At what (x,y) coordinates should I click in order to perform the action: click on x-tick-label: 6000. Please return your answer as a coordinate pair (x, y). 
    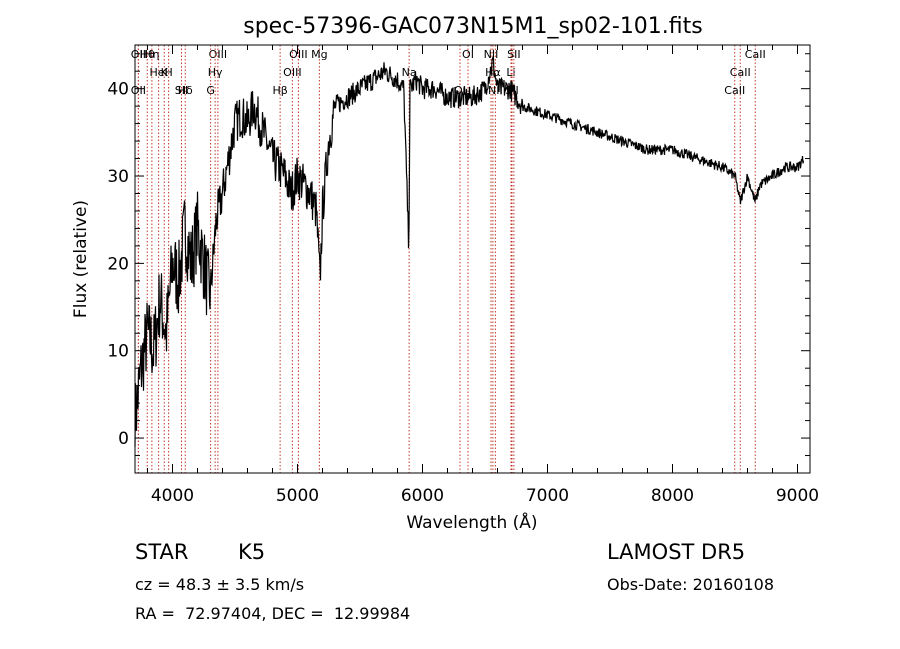
    Looking at the image, I should click on (422, 496).